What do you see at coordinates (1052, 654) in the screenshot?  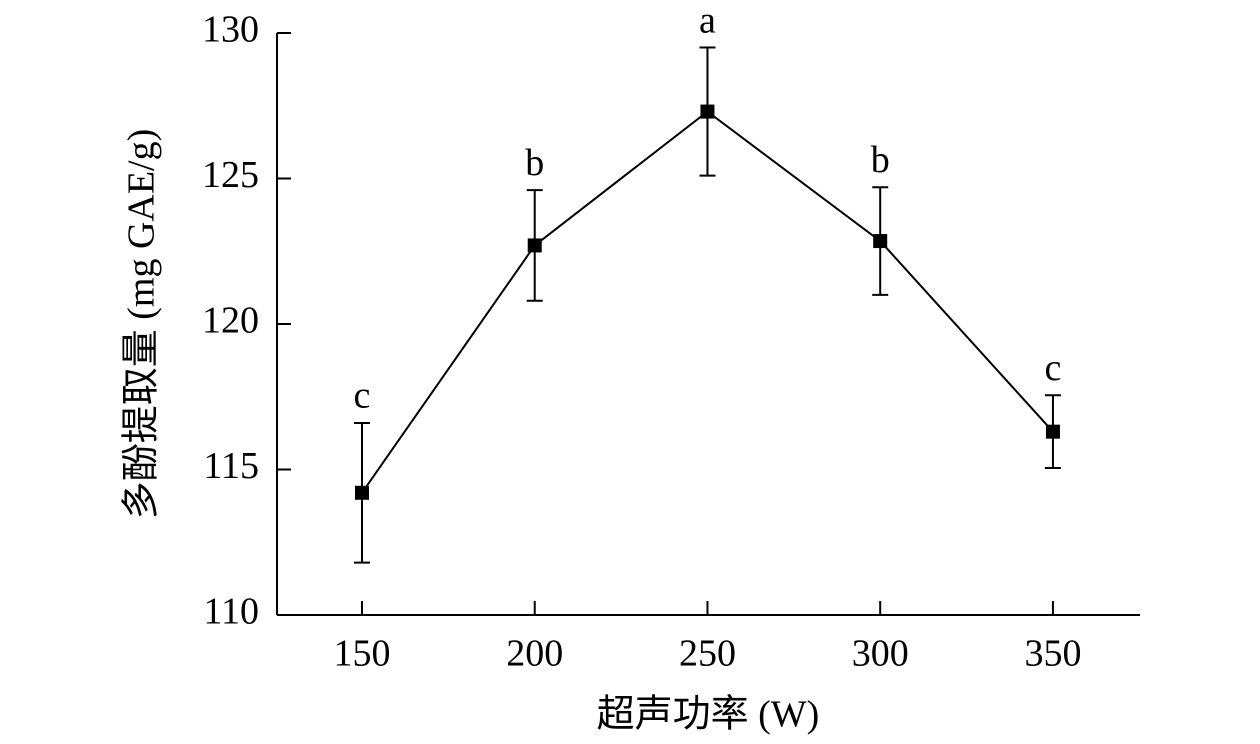 I see `x-tick-label: 350` at bounding box center [1052, 654].